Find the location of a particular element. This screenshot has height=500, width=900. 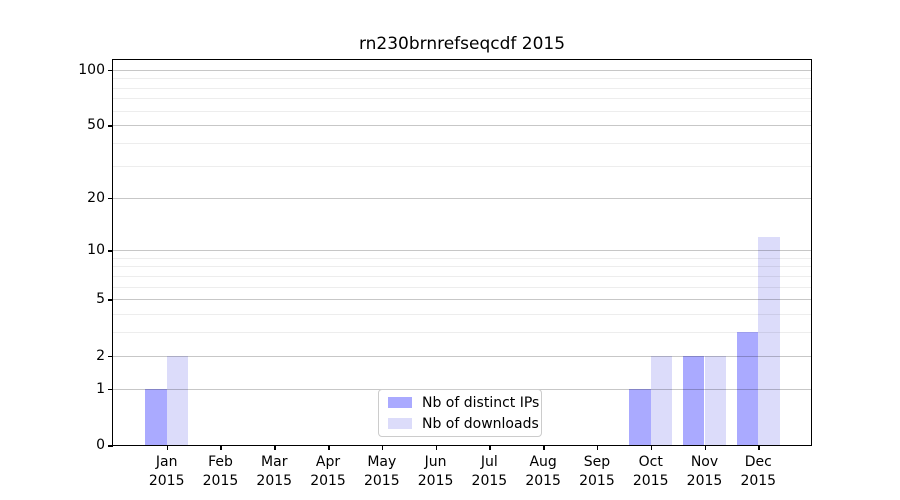

y-tick-label: 100 is located at coordinates (91, 69).